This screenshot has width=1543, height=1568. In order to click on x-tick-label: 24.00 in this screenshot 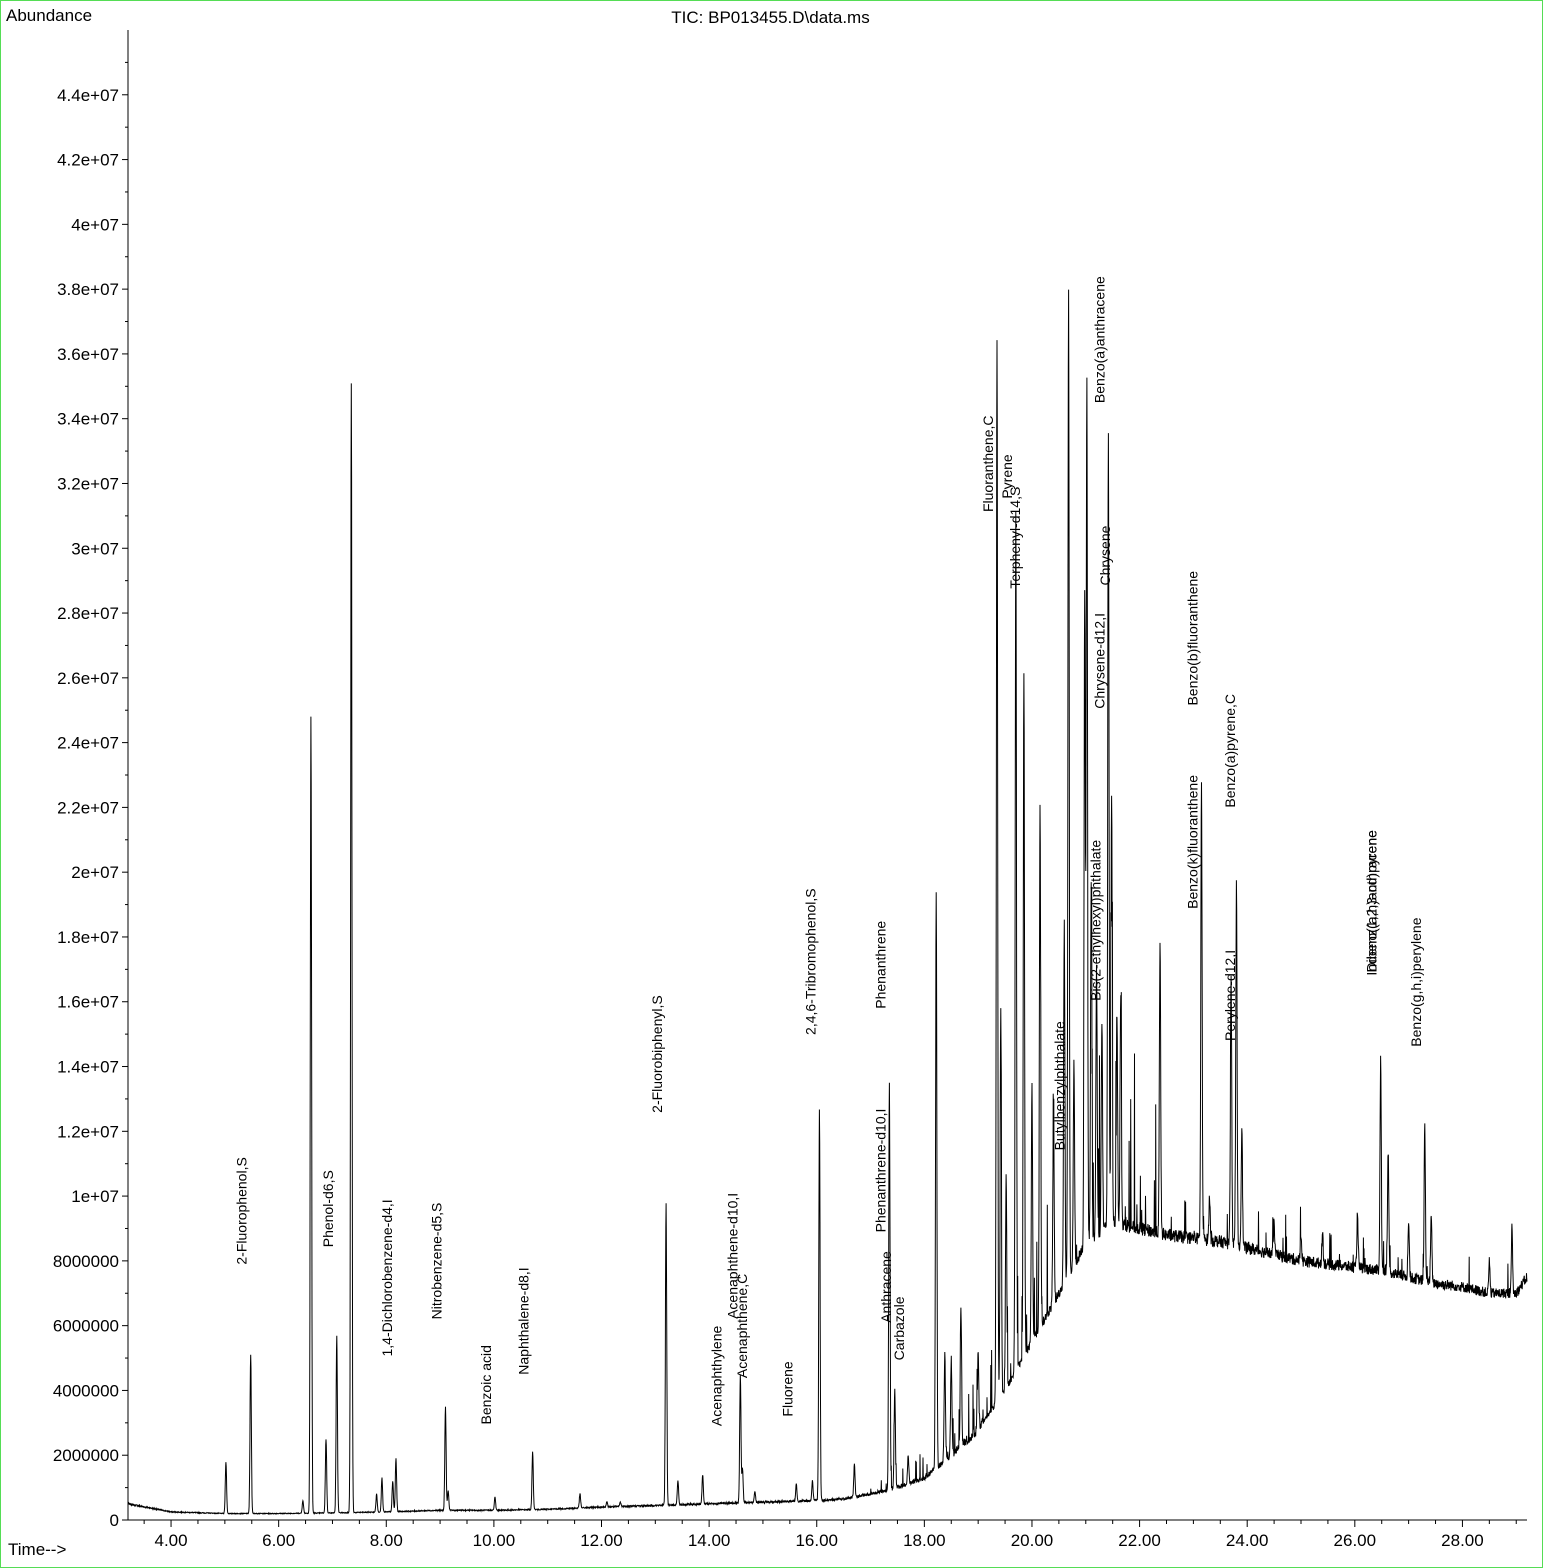, I will do `click(1247, 1540)`.